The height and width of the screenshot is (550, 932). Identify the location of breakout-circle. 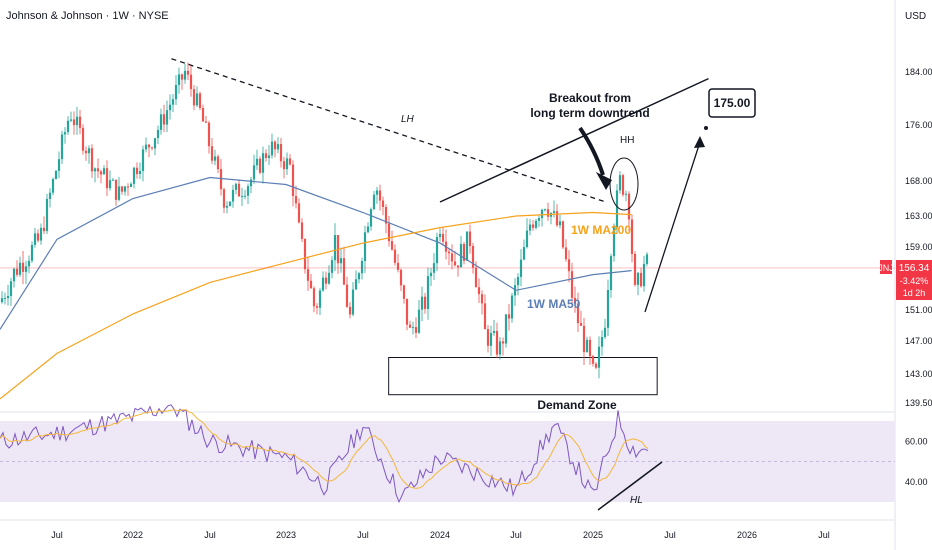
(624, 184).